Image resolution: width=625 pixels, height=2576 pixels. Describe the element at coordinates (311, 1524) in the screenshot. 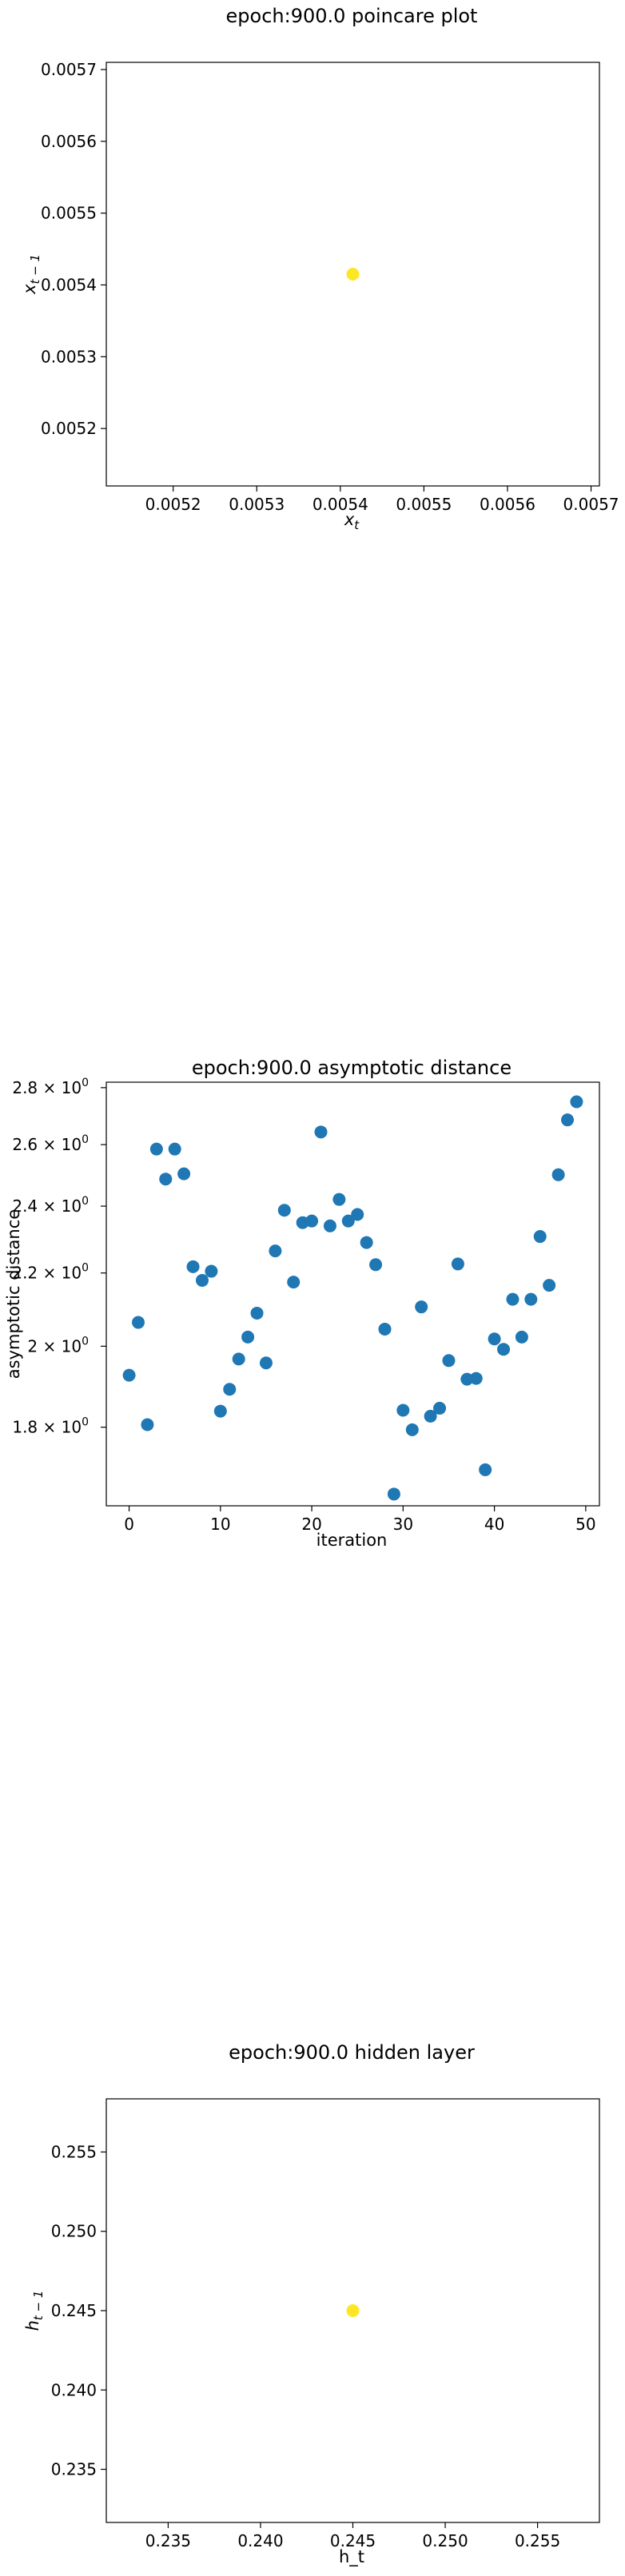

I see `x-tick-label: 20` at that location.